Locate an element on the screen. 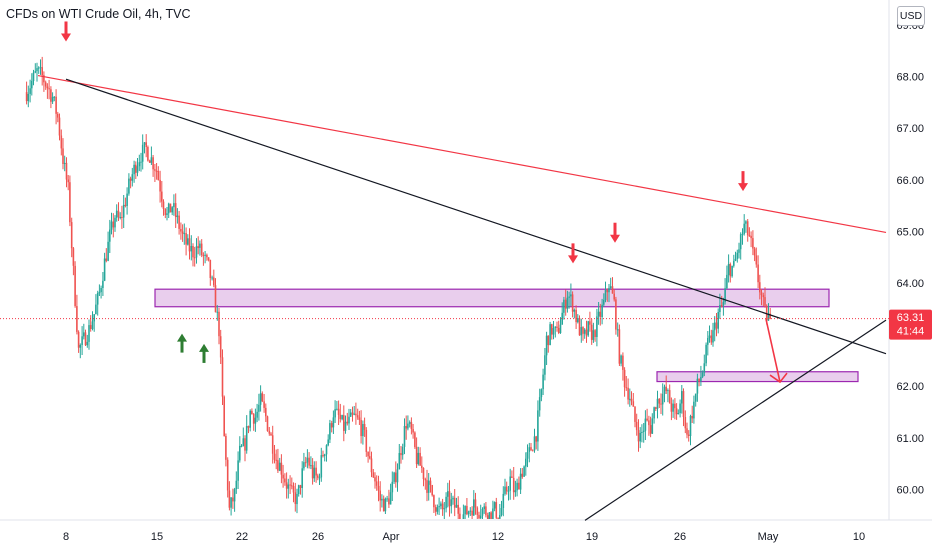  y-tick-label: 68.00 is located at coordinates (910, 78).